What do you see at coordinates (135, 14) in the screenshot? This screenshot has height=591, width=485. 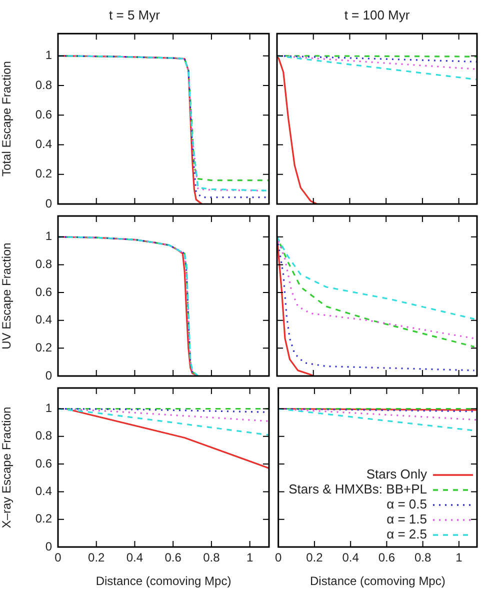 I see `chart-title: t = 5 Myr` at bounding box center [135, 14].